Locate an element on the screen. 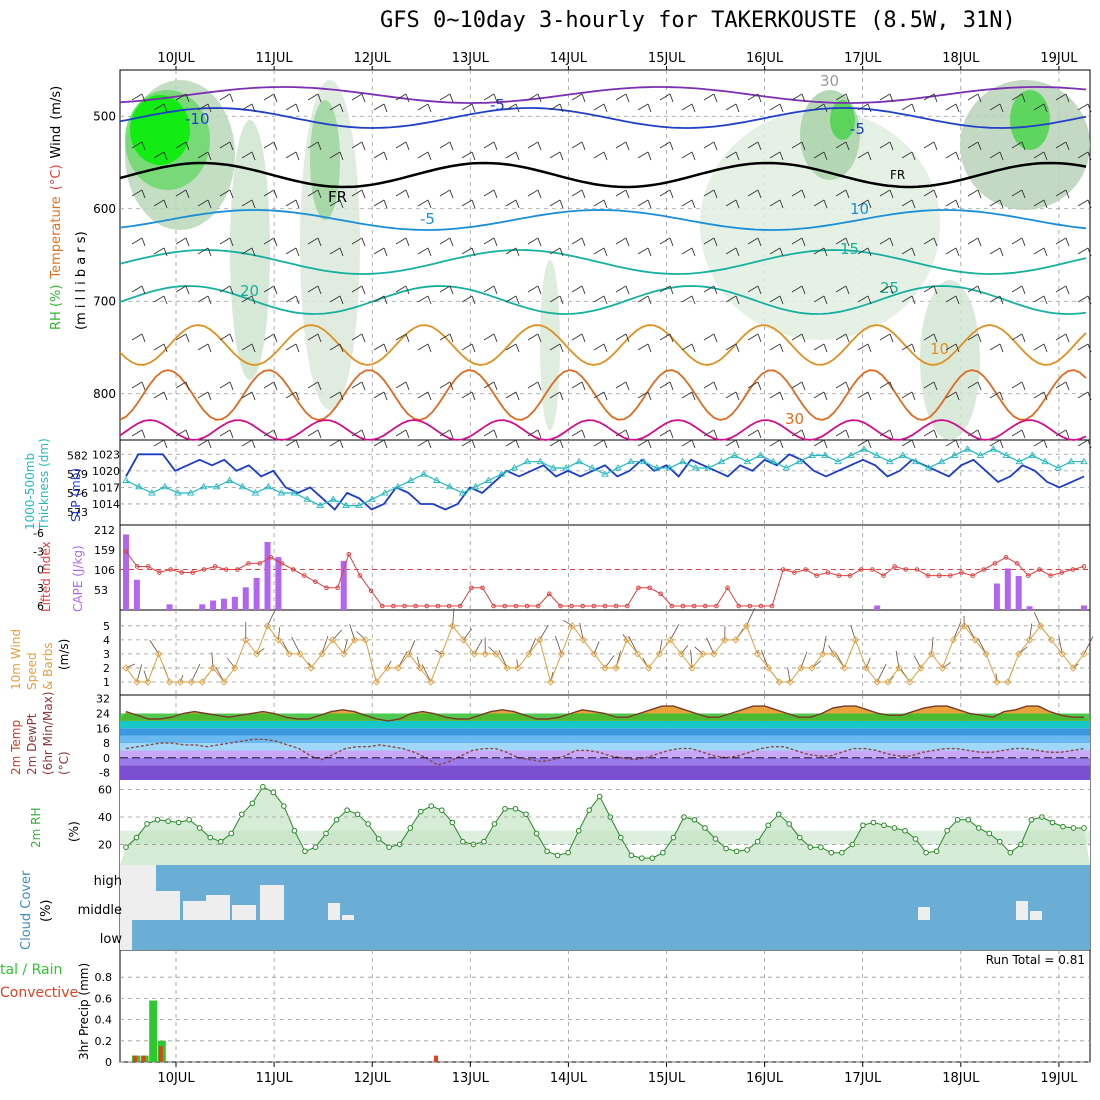 The height and width of the screenshot is (1100, 1100). precip-legend-conv: Convective is located at coordinates (39, 993).